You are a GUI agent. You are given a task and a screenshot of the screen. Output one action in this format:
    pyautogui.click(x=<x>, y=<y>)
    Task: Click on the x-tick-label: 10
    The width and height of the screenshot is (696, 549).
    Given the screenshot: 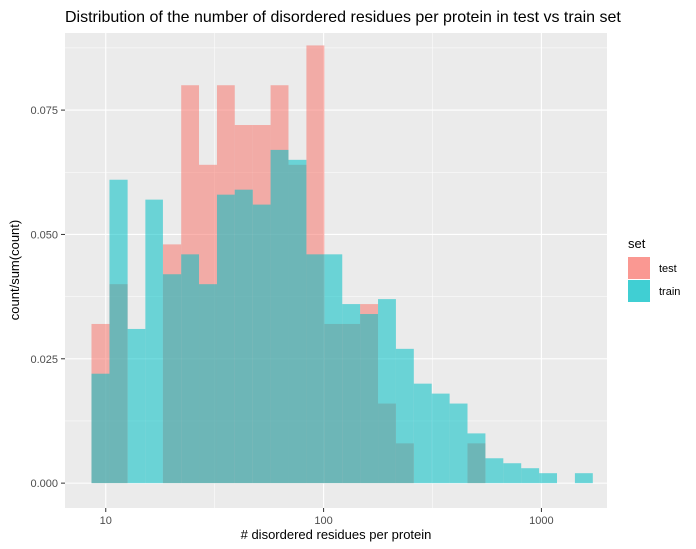 What is the action you would take?
    pyautogui.click(x=106, y=521)
    